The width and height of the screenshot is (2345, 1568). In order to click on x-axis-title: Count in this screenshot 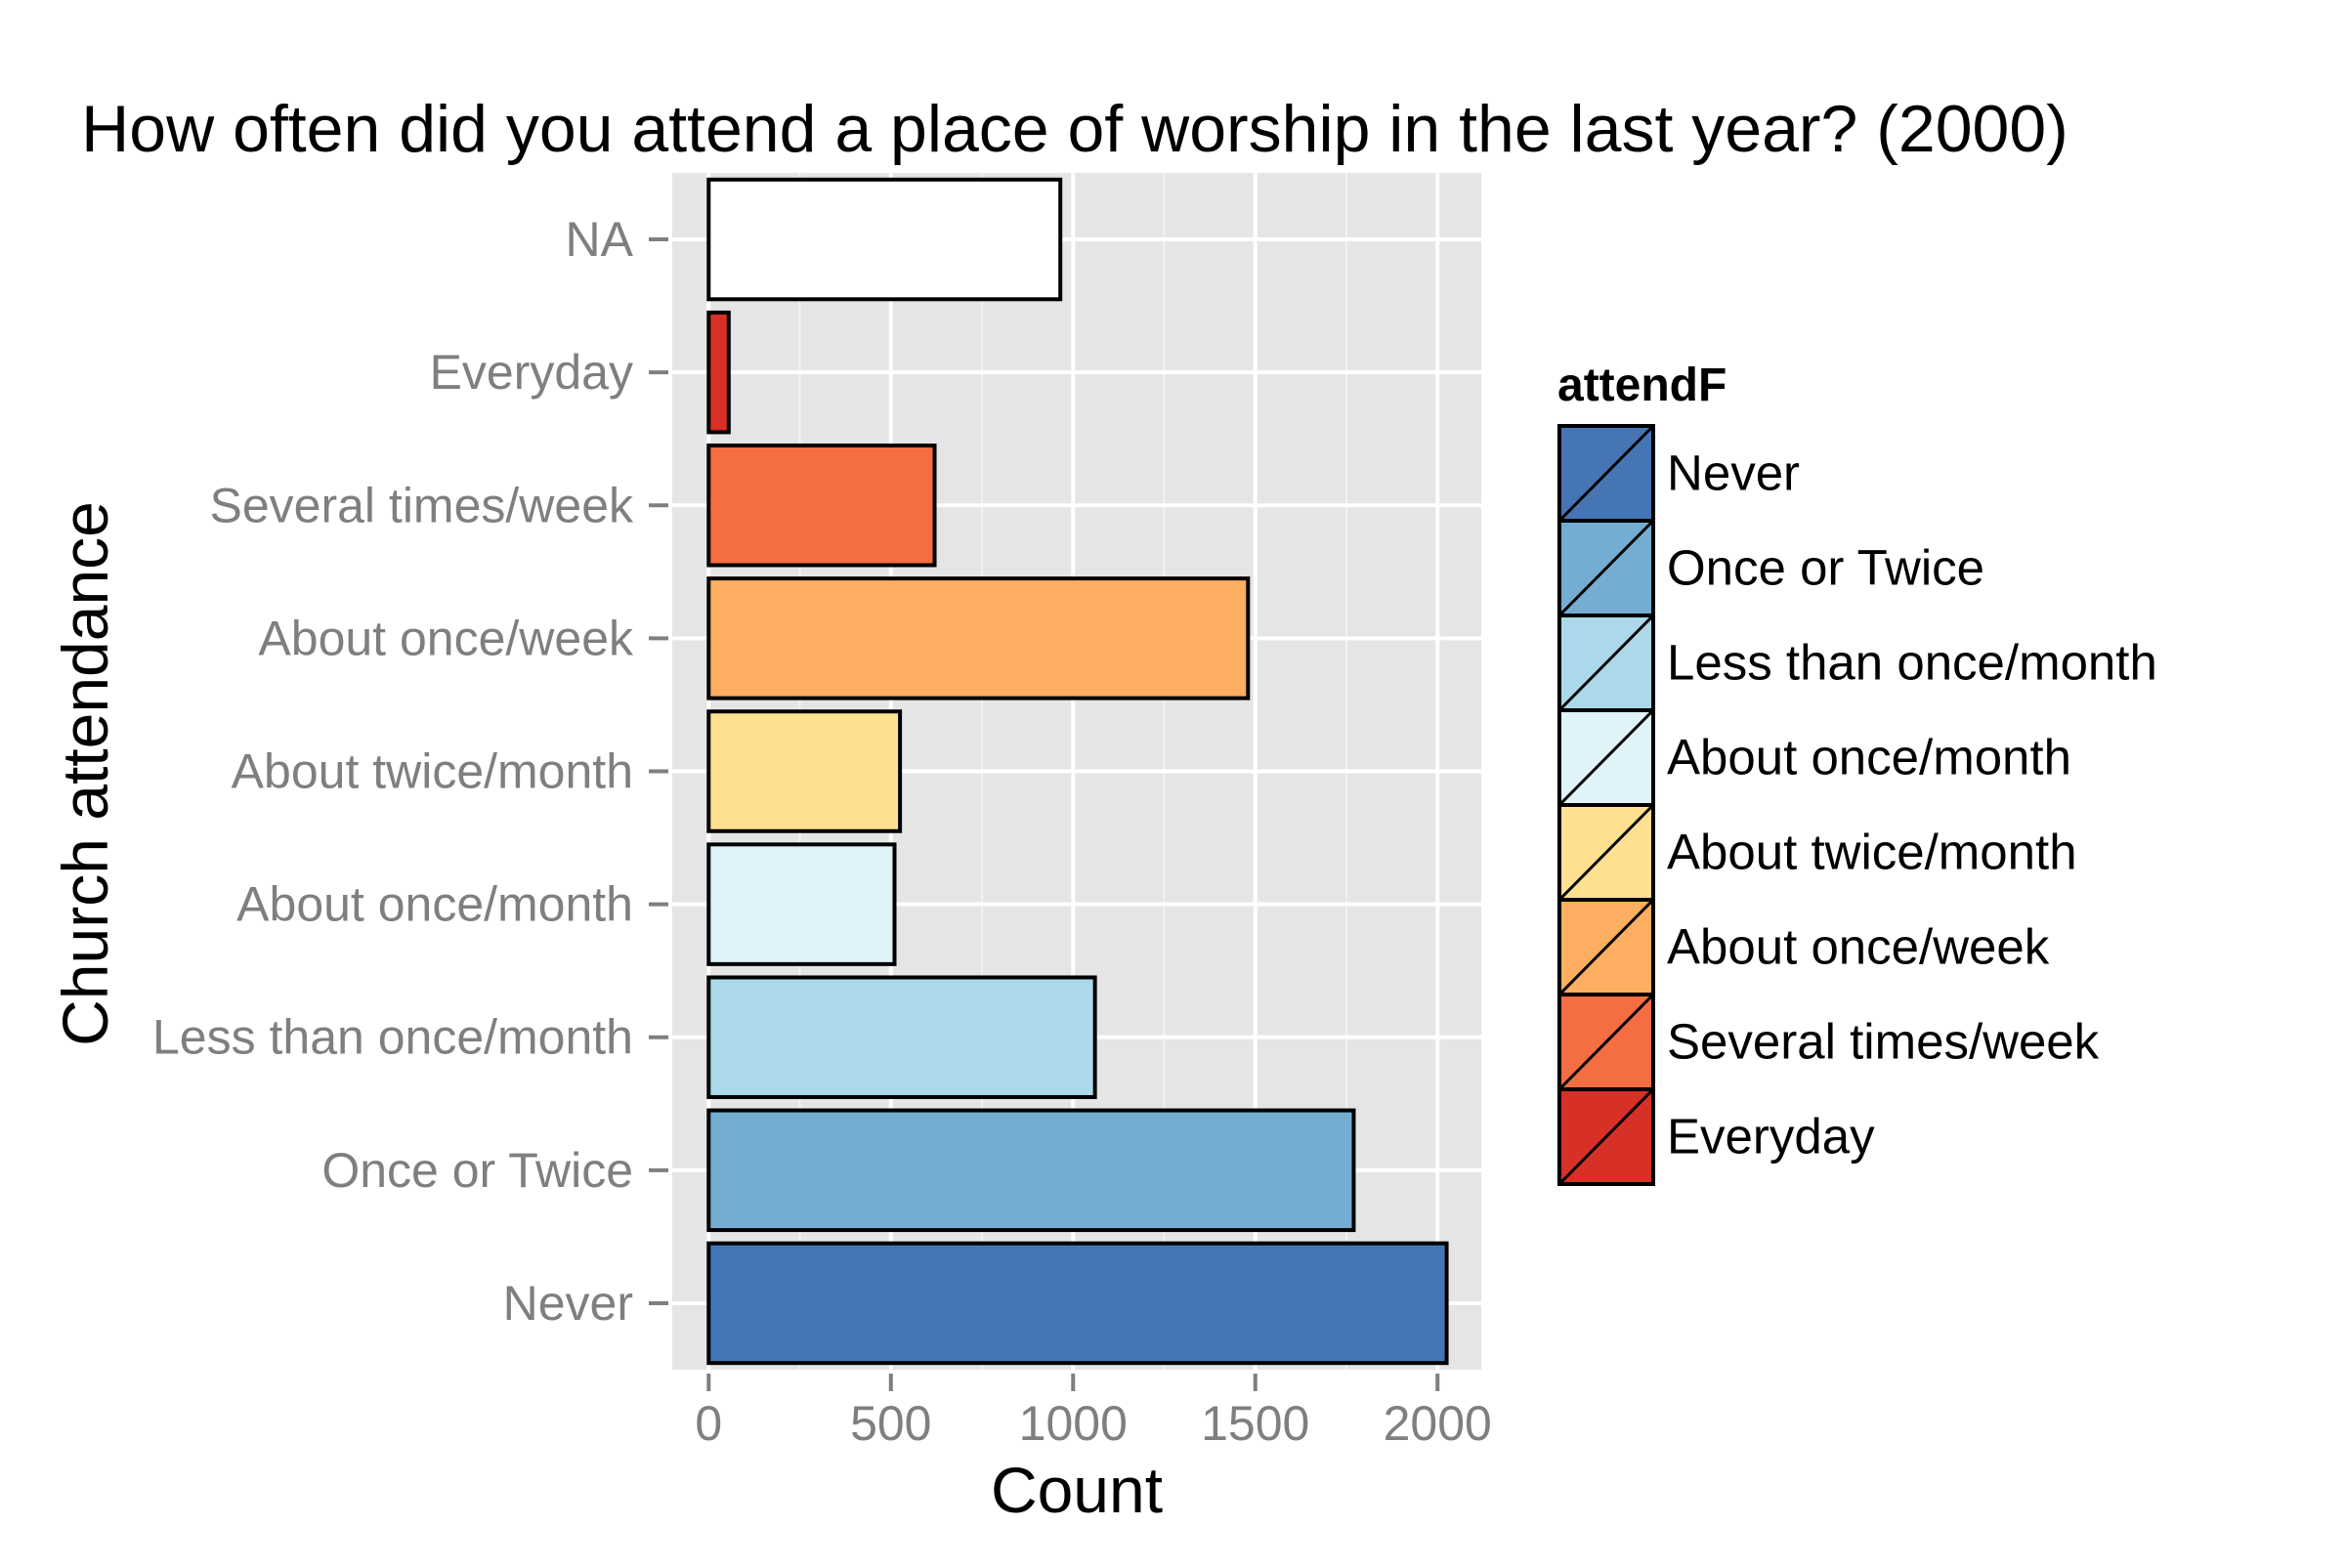, I will do `click(1077, 1490)`.